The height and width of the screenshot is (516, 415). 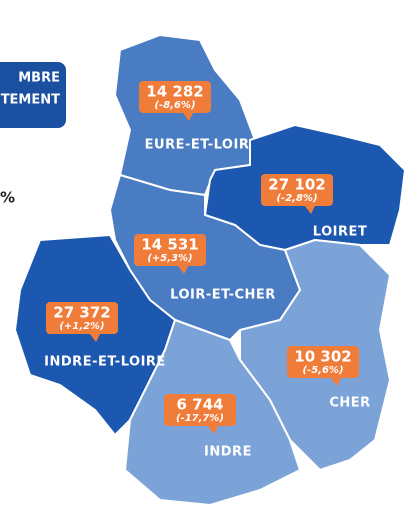 What do you see at coordinates (197, 145) in the screenshot?
I see `department-name: EURE-ET-LOIR` at bounding box center [197, 145].